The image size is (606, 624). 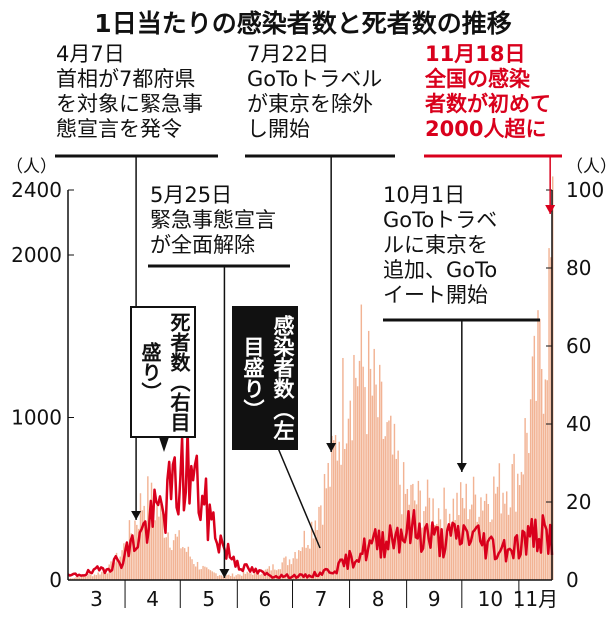 What do you see at coordinates (96, 599) in the screenshot?
I see `x-tick-label: 3` at bounding box center [96, 599].